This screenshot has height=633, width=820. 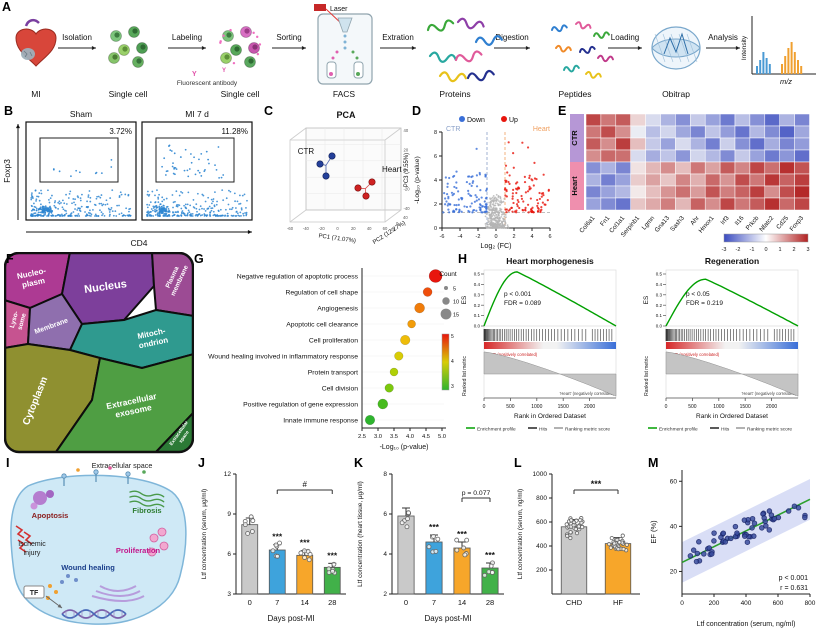 What do you see at coordinates (332, 602) in the screenshot?
I see `bar-category: 28` at bounding box center [332, 602].